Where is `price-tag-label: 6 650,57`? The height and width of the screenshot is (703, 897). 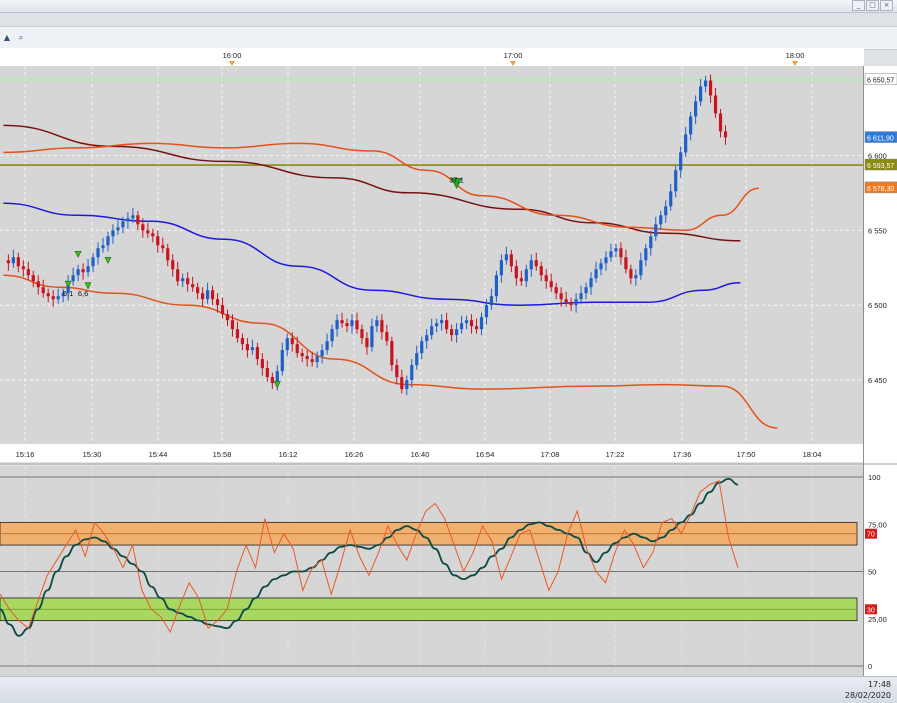 price-tag-label: 6 650,57 is located at coordinates (880, 81).